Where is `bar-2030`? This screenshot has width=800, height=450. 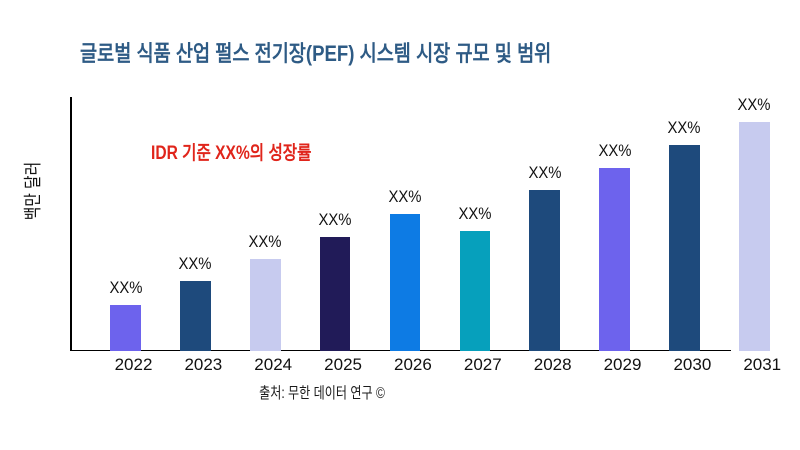 bar-2030 is located at coordinates (684, 248).